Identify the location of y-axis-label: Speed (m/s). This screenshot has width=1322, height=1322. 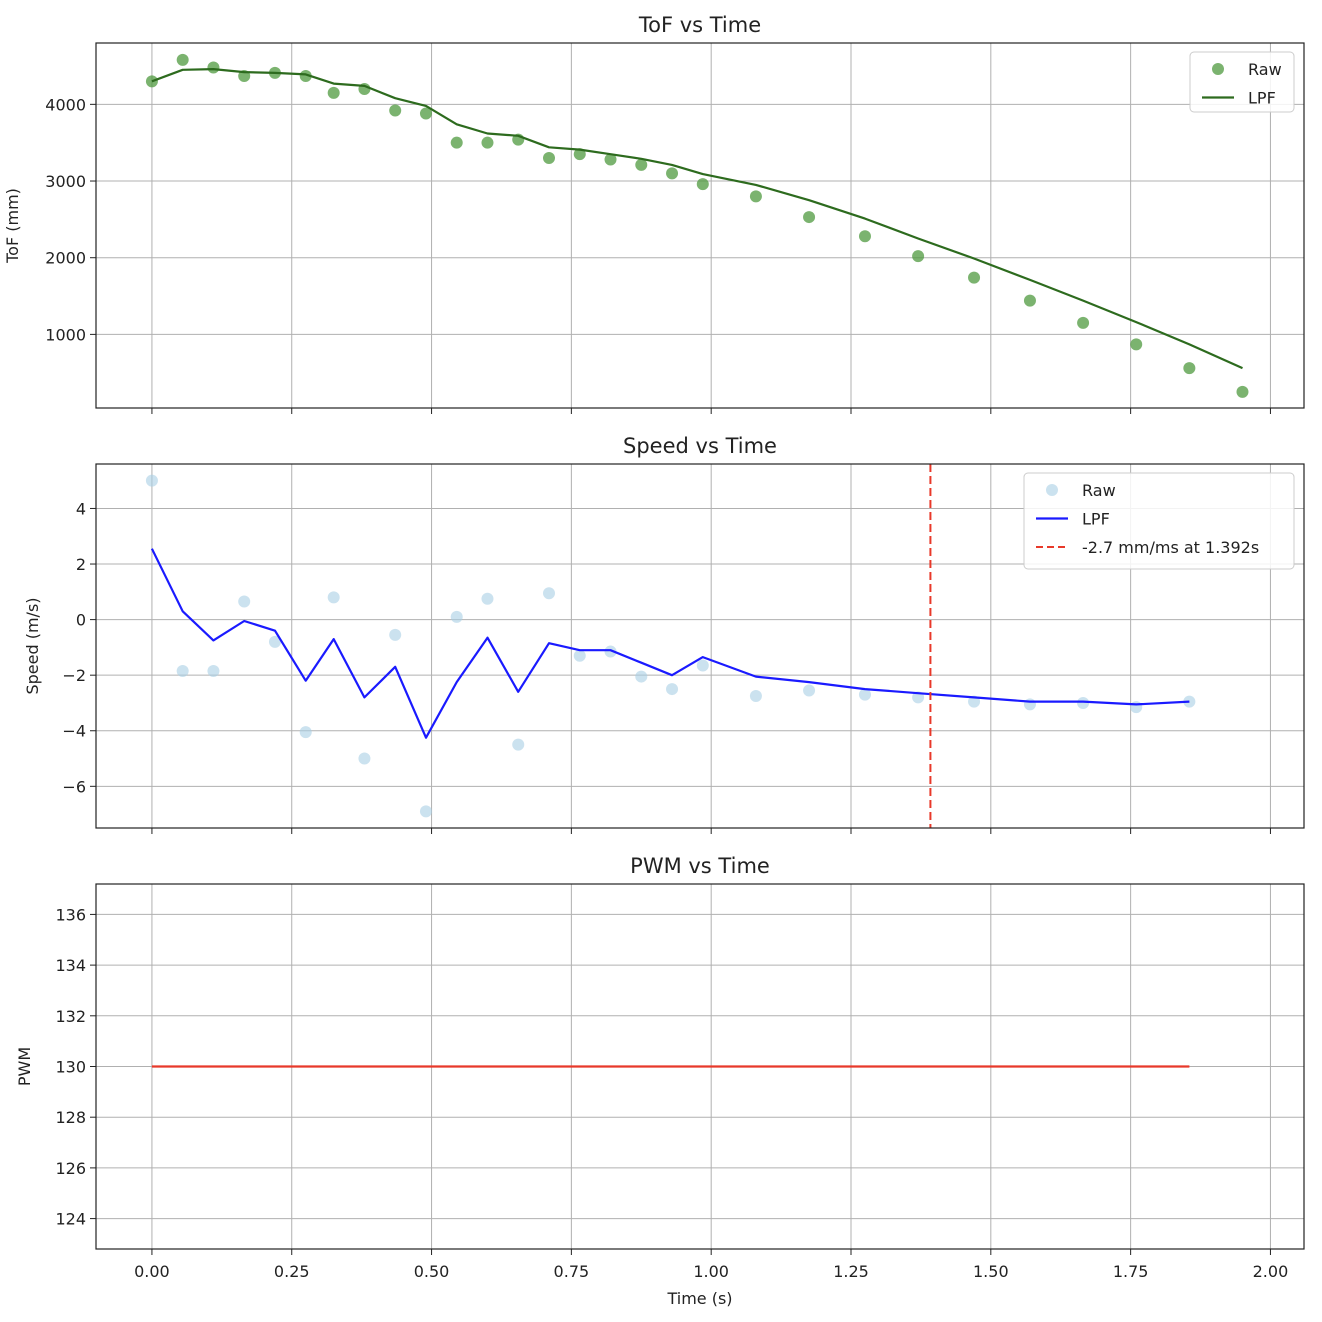
(32, 645).